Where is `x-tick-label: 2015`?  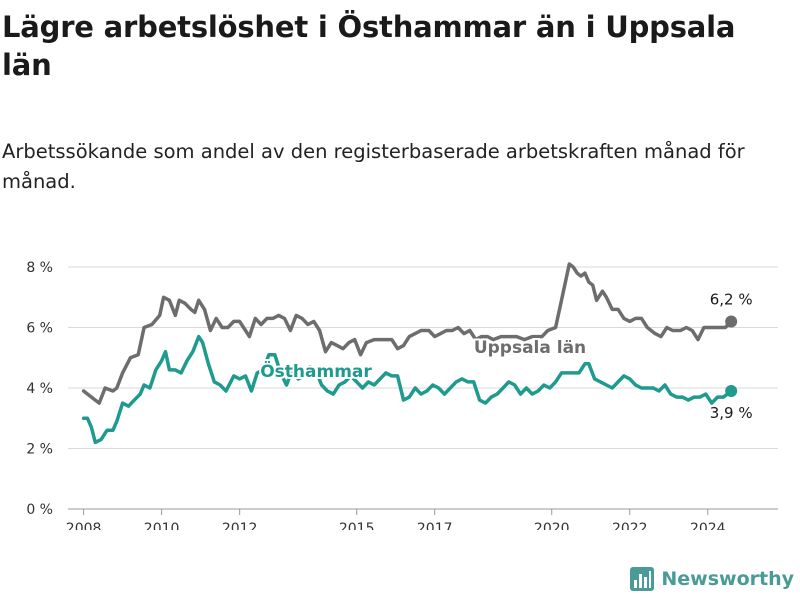 x-tick-label: 2015 is located at coordinates (357, 525).